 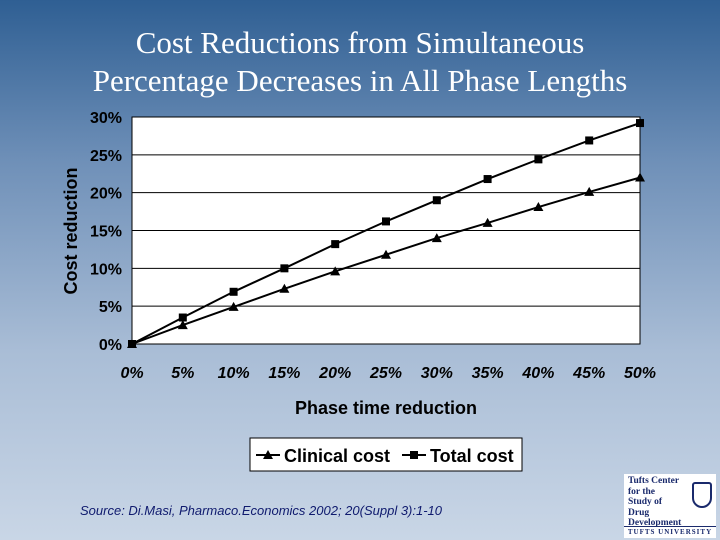 I want to click on y-axis-label: Cost reduction, so click(x=71, y=230).